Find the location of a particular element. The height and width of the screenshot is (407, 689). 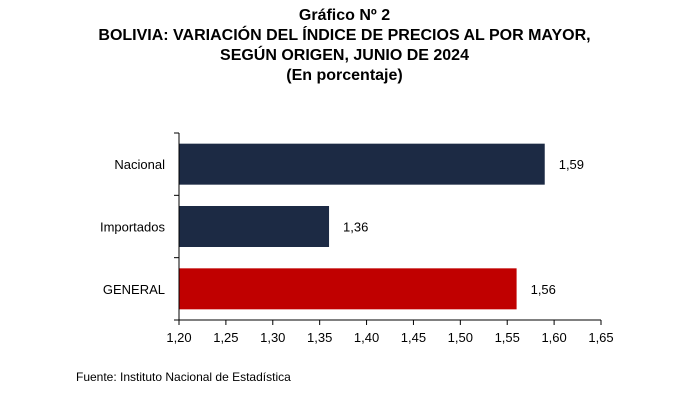

x-tick-label: 1,40 is located at coordinates (366, 337).